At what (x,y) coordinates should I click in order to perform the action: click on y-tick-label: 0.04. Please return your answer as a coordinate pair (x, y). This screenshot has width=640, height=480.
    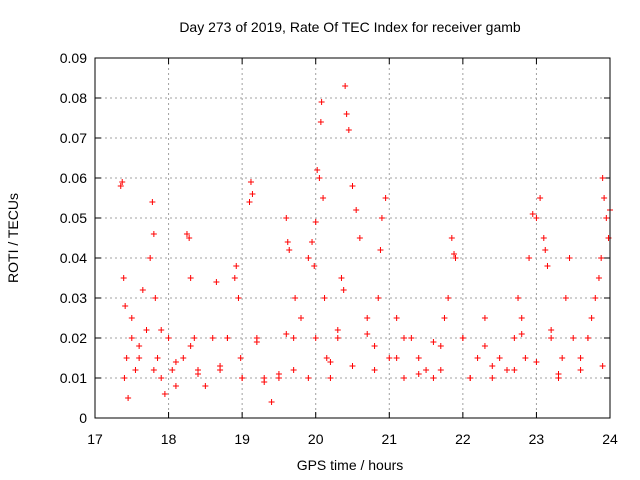
    Looking at the image, I should click on (73, 258).